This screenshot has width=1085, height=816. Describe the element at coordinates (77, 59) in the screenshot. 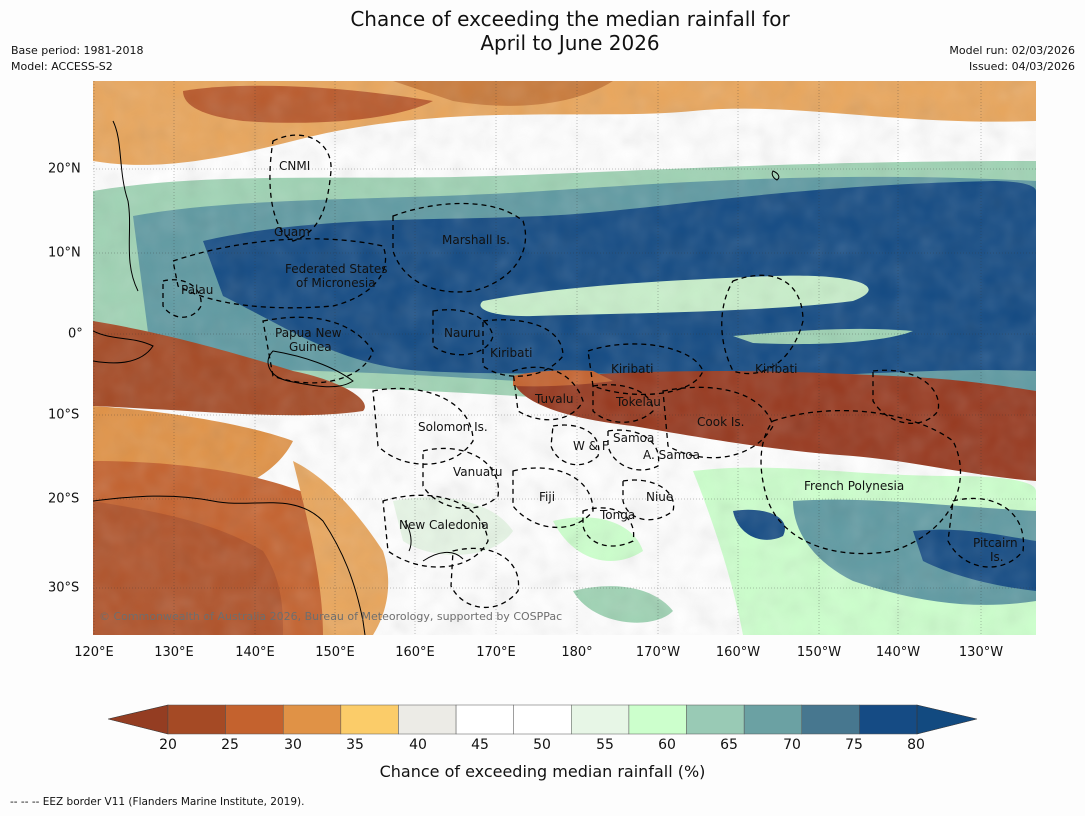

I see `model-info: Base period: 1981-2018 Model: ACCESS-S2` at that location.